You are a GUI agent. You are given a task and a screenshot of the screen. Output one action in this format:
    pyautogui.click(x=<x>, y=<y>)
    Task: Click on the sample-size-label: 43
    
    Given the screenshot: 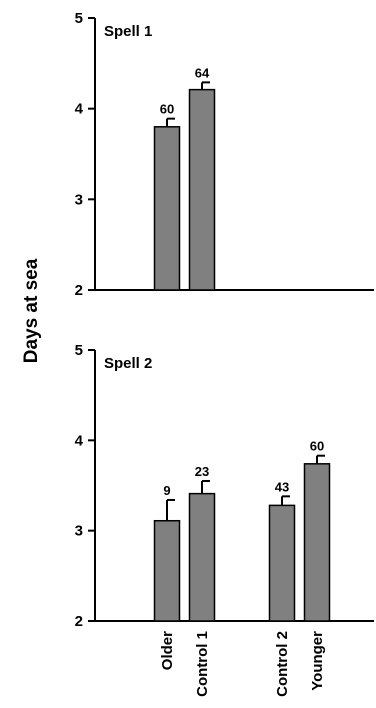 What is the action you would take?
    pyautogui.click(x=282, y=486)
    